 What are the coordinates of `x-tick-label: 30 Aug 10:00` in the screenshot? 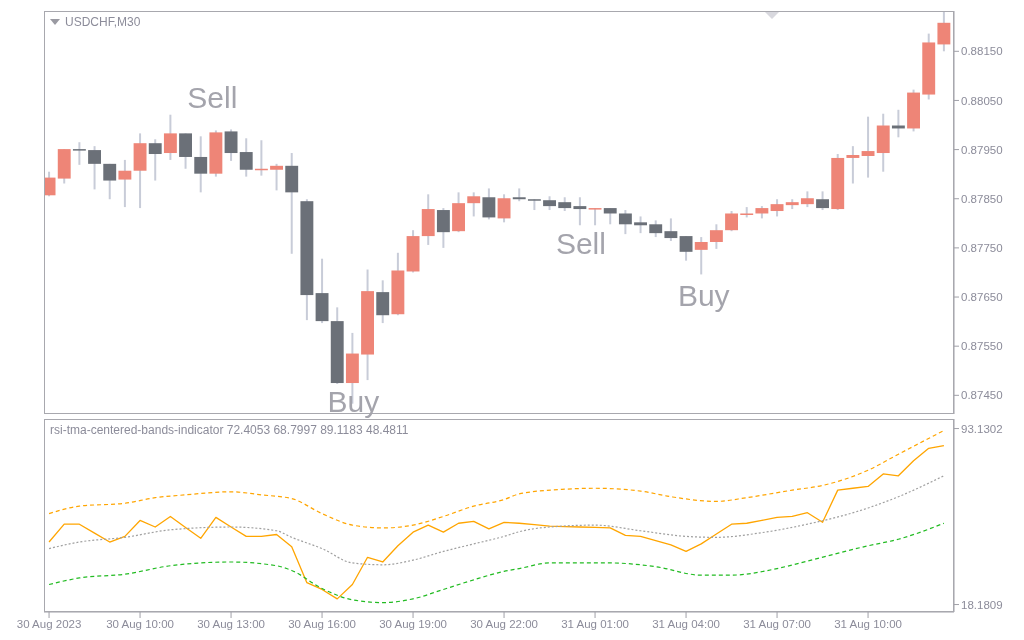 It's located at (140, 624).